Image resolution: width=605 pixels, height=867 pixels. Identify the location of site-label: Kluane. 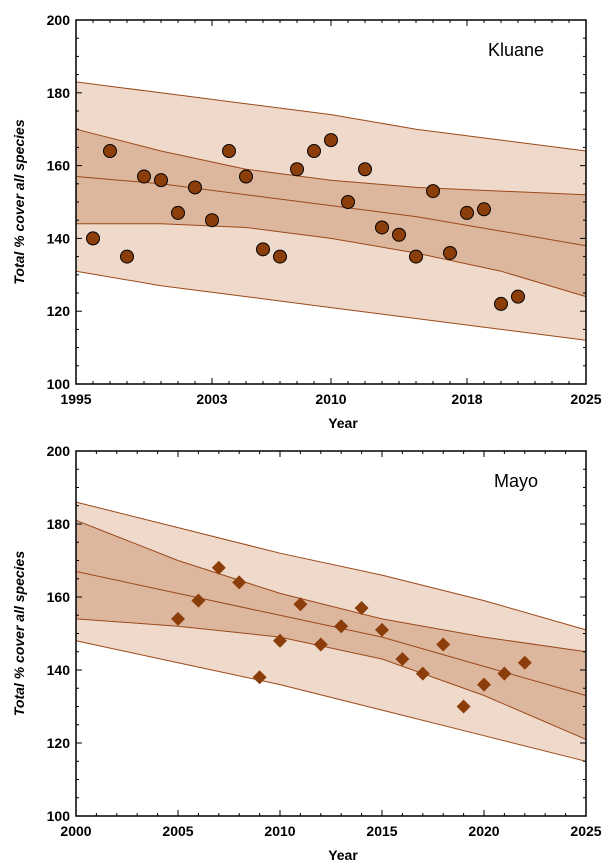
(516, 50).